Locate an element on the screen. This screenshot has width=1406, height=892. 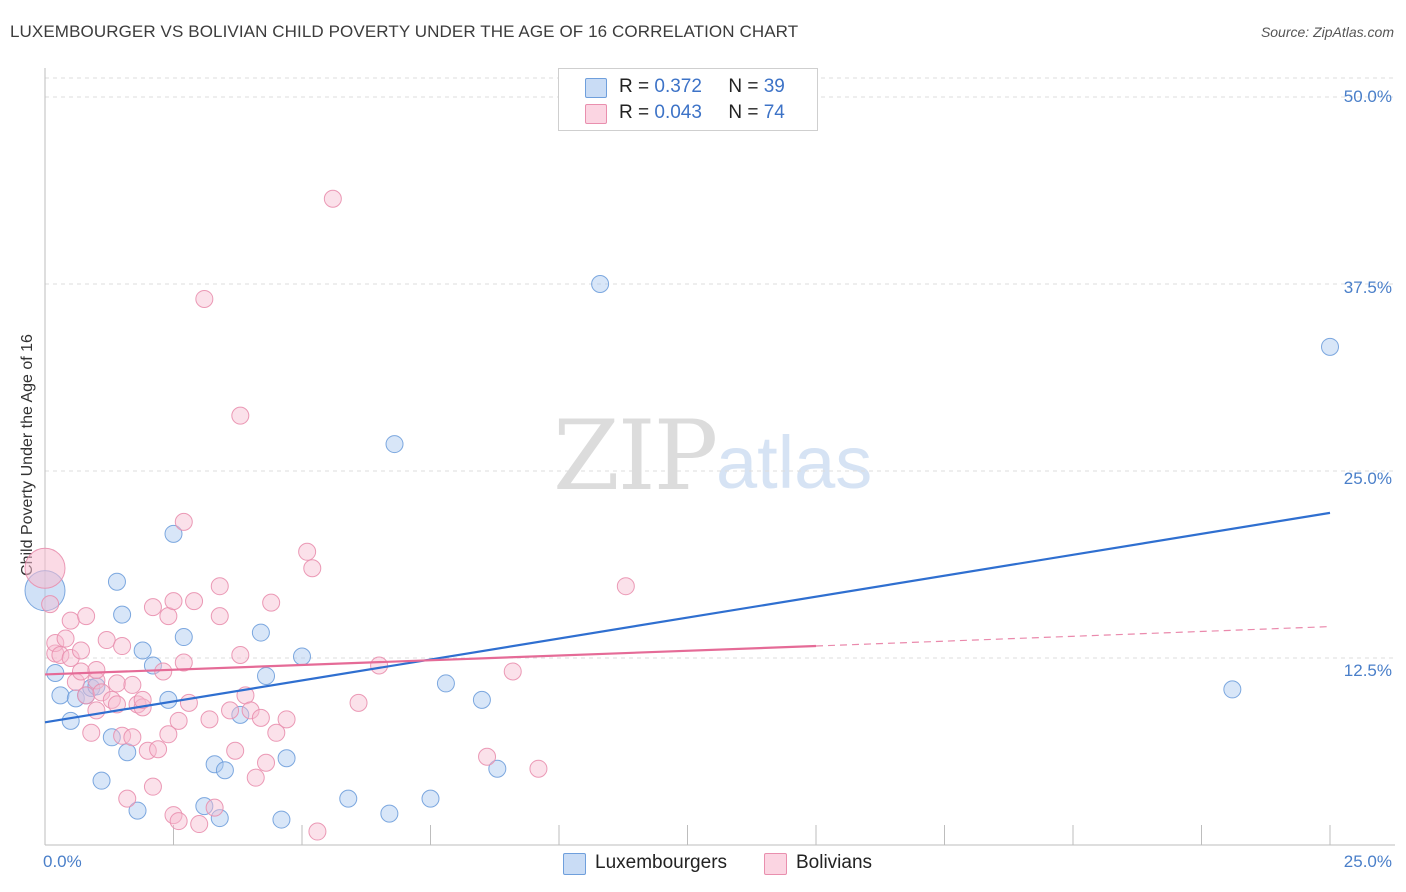
legend-r-value: 0.043 is located at coordinates (678, 112).